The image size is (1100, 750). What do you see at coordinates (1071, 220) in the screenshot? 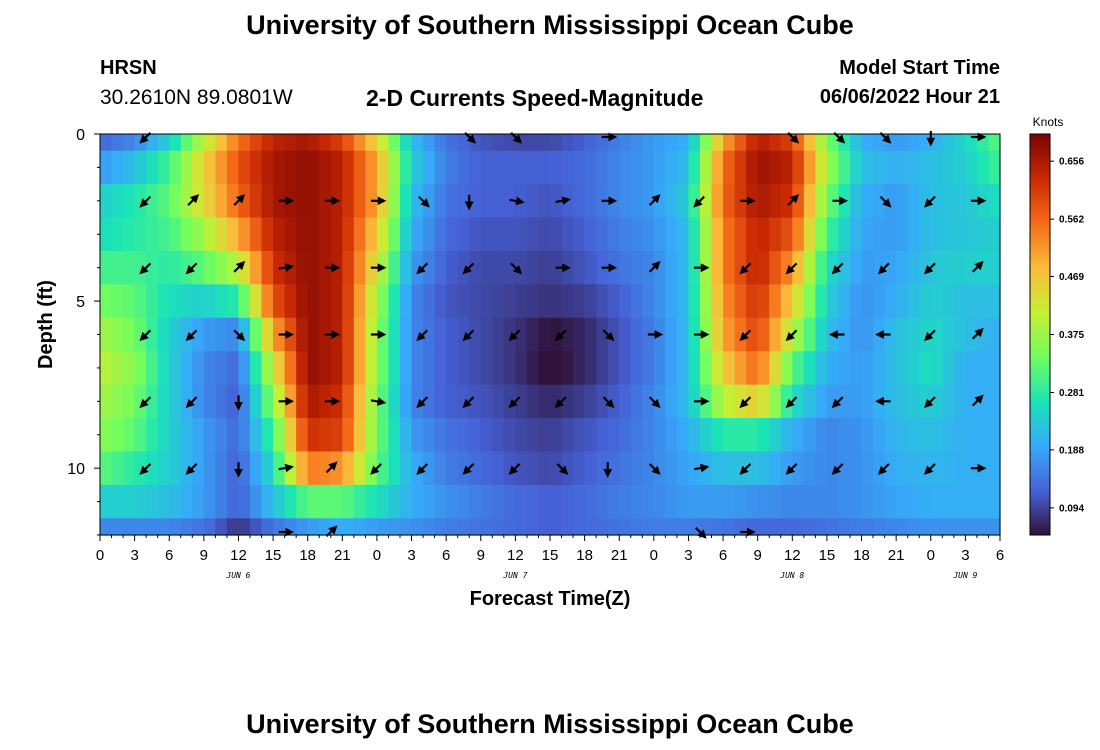
I see `colorbar-tick-label: 0.562` at bounding box center [1071, 220].